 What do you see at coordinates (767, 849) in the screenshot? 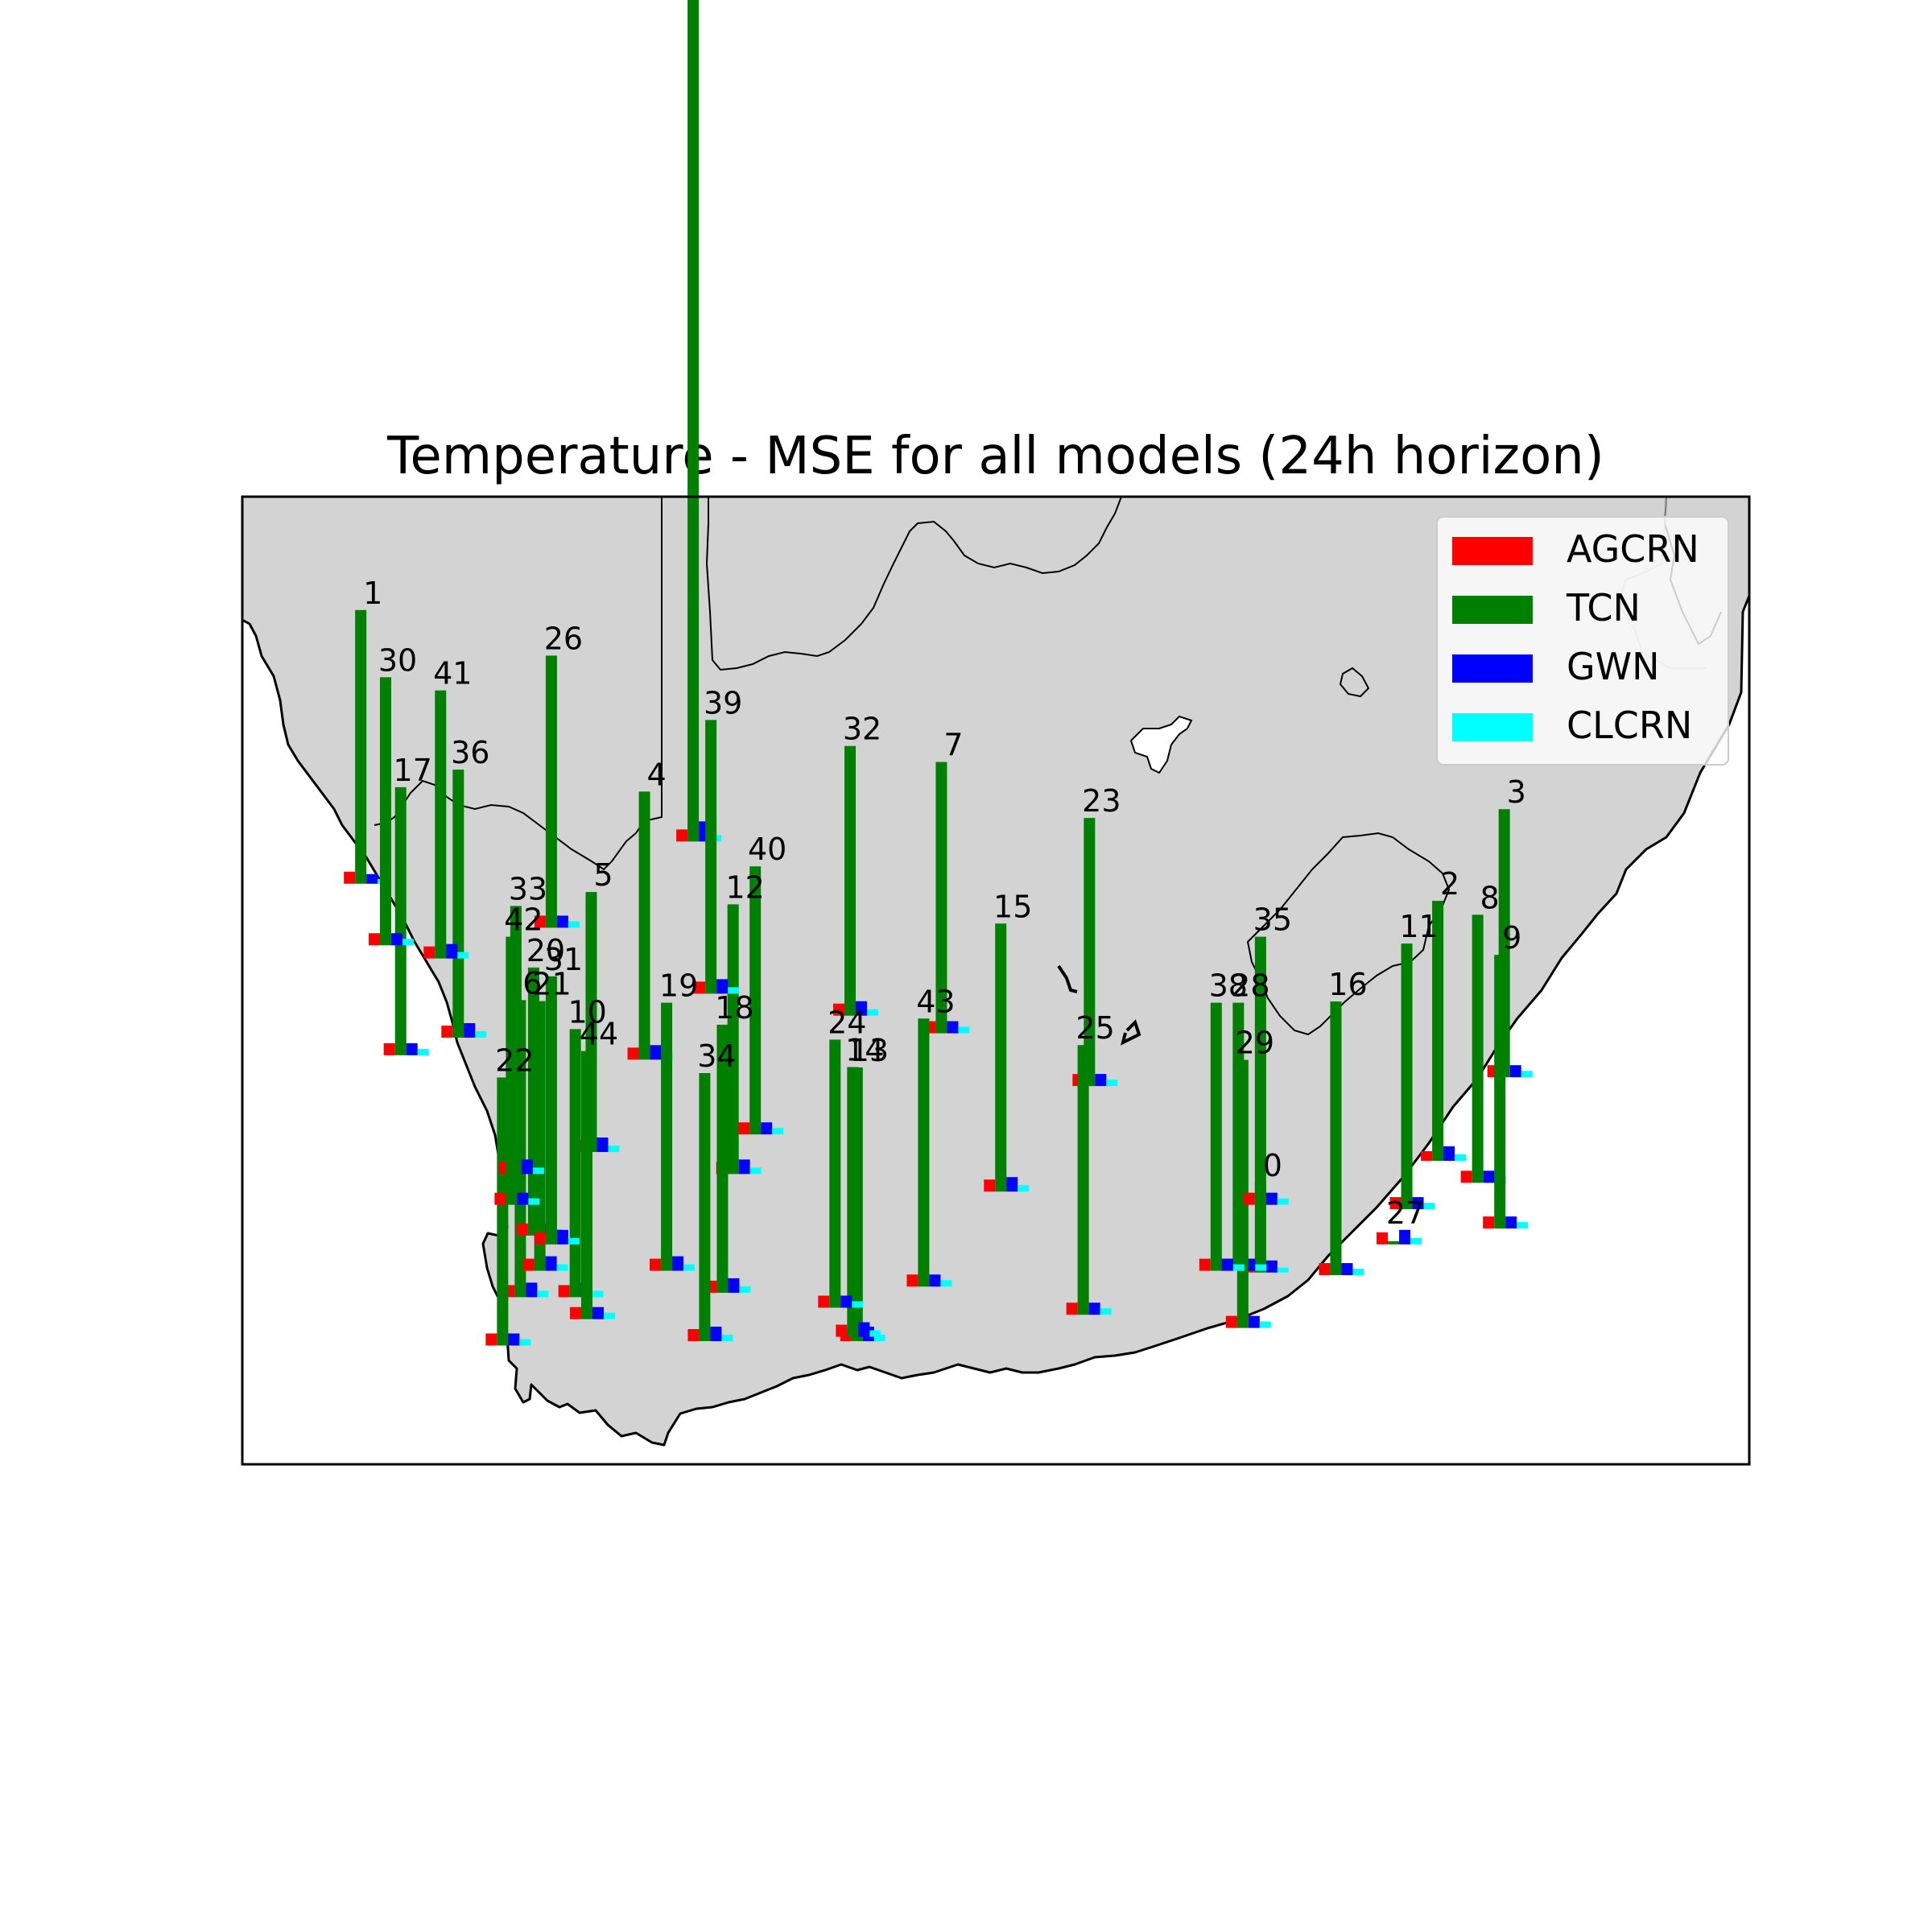
I see `station-label-40: 40` at bounding box center [767, 849].